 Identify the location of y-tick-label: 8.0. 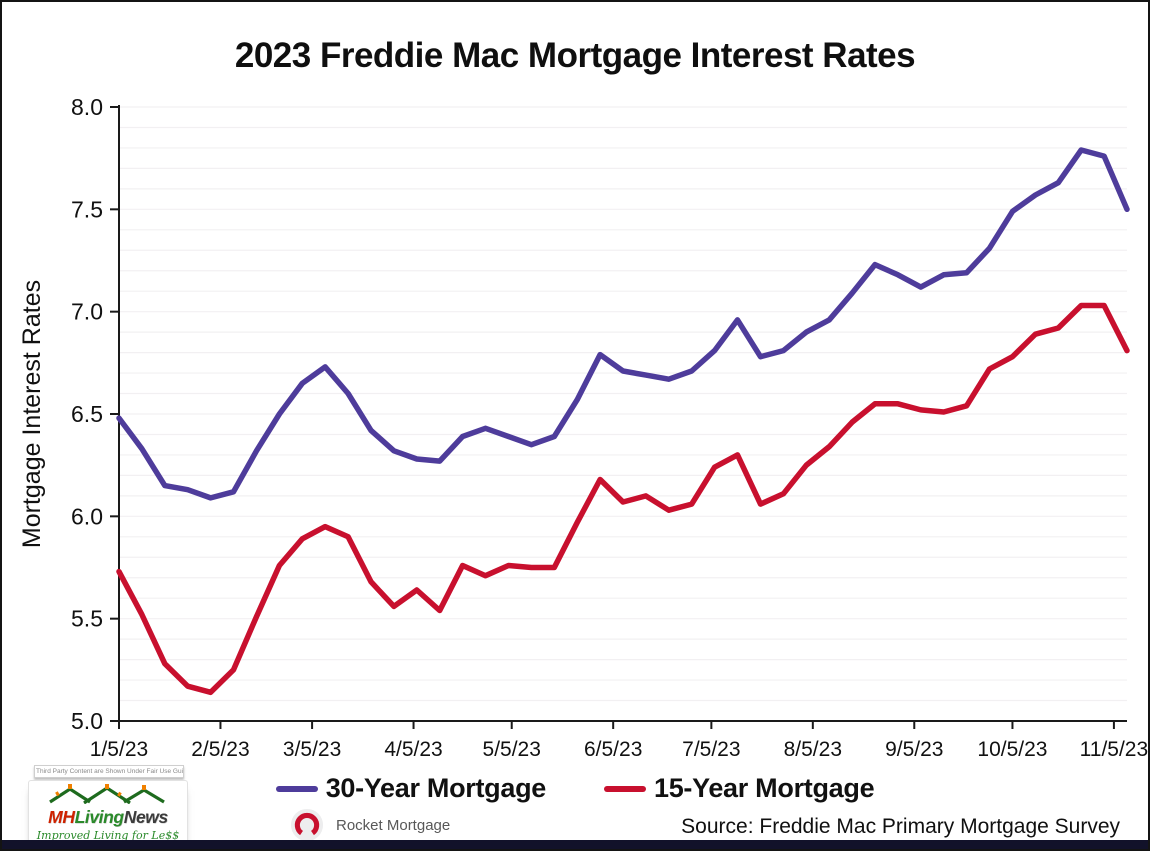
(87, 107).